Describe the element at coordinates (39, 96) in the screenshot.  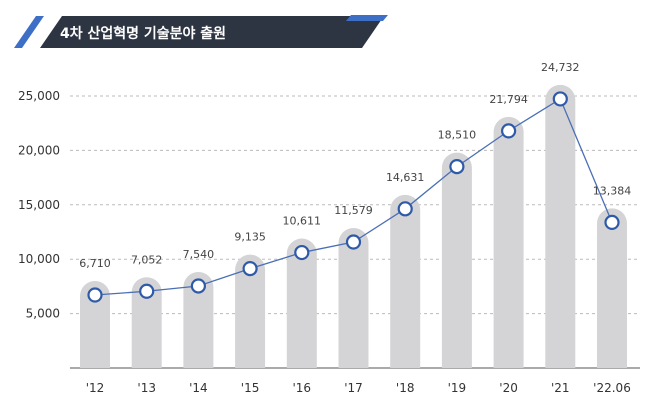
I see `y-tick-label: 25,000` at that location.